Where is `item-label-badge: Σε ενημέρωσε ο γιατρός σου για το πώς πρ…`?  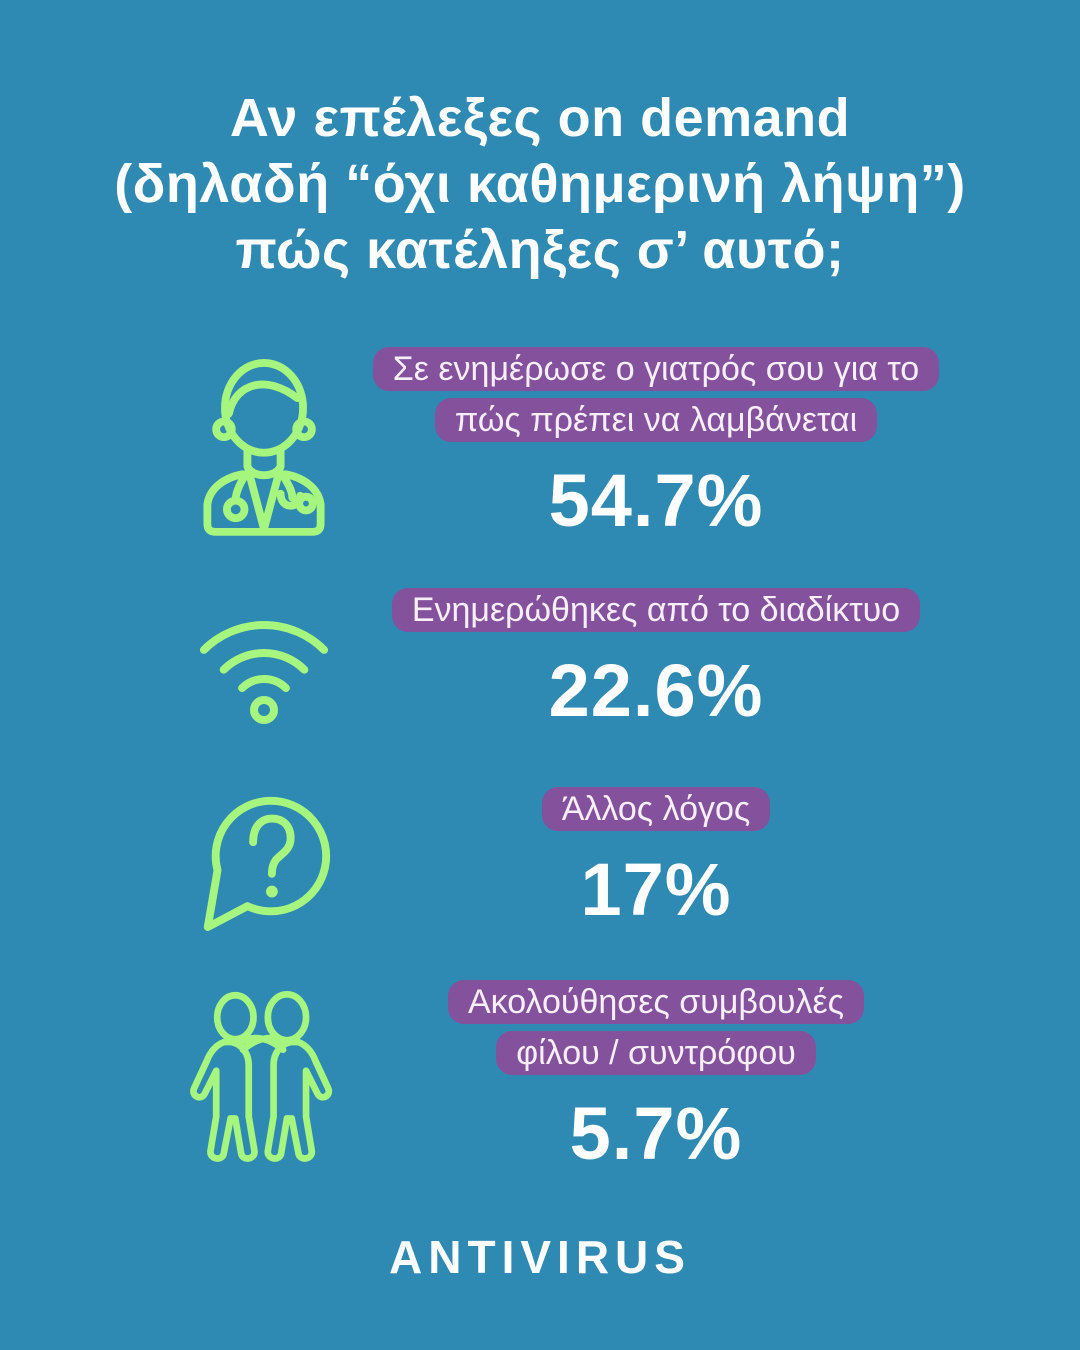
item-label-badge: Σε ενημέρωσε ο γιατρός σου για το πώς πρ… is located at coordinates (656, 394).